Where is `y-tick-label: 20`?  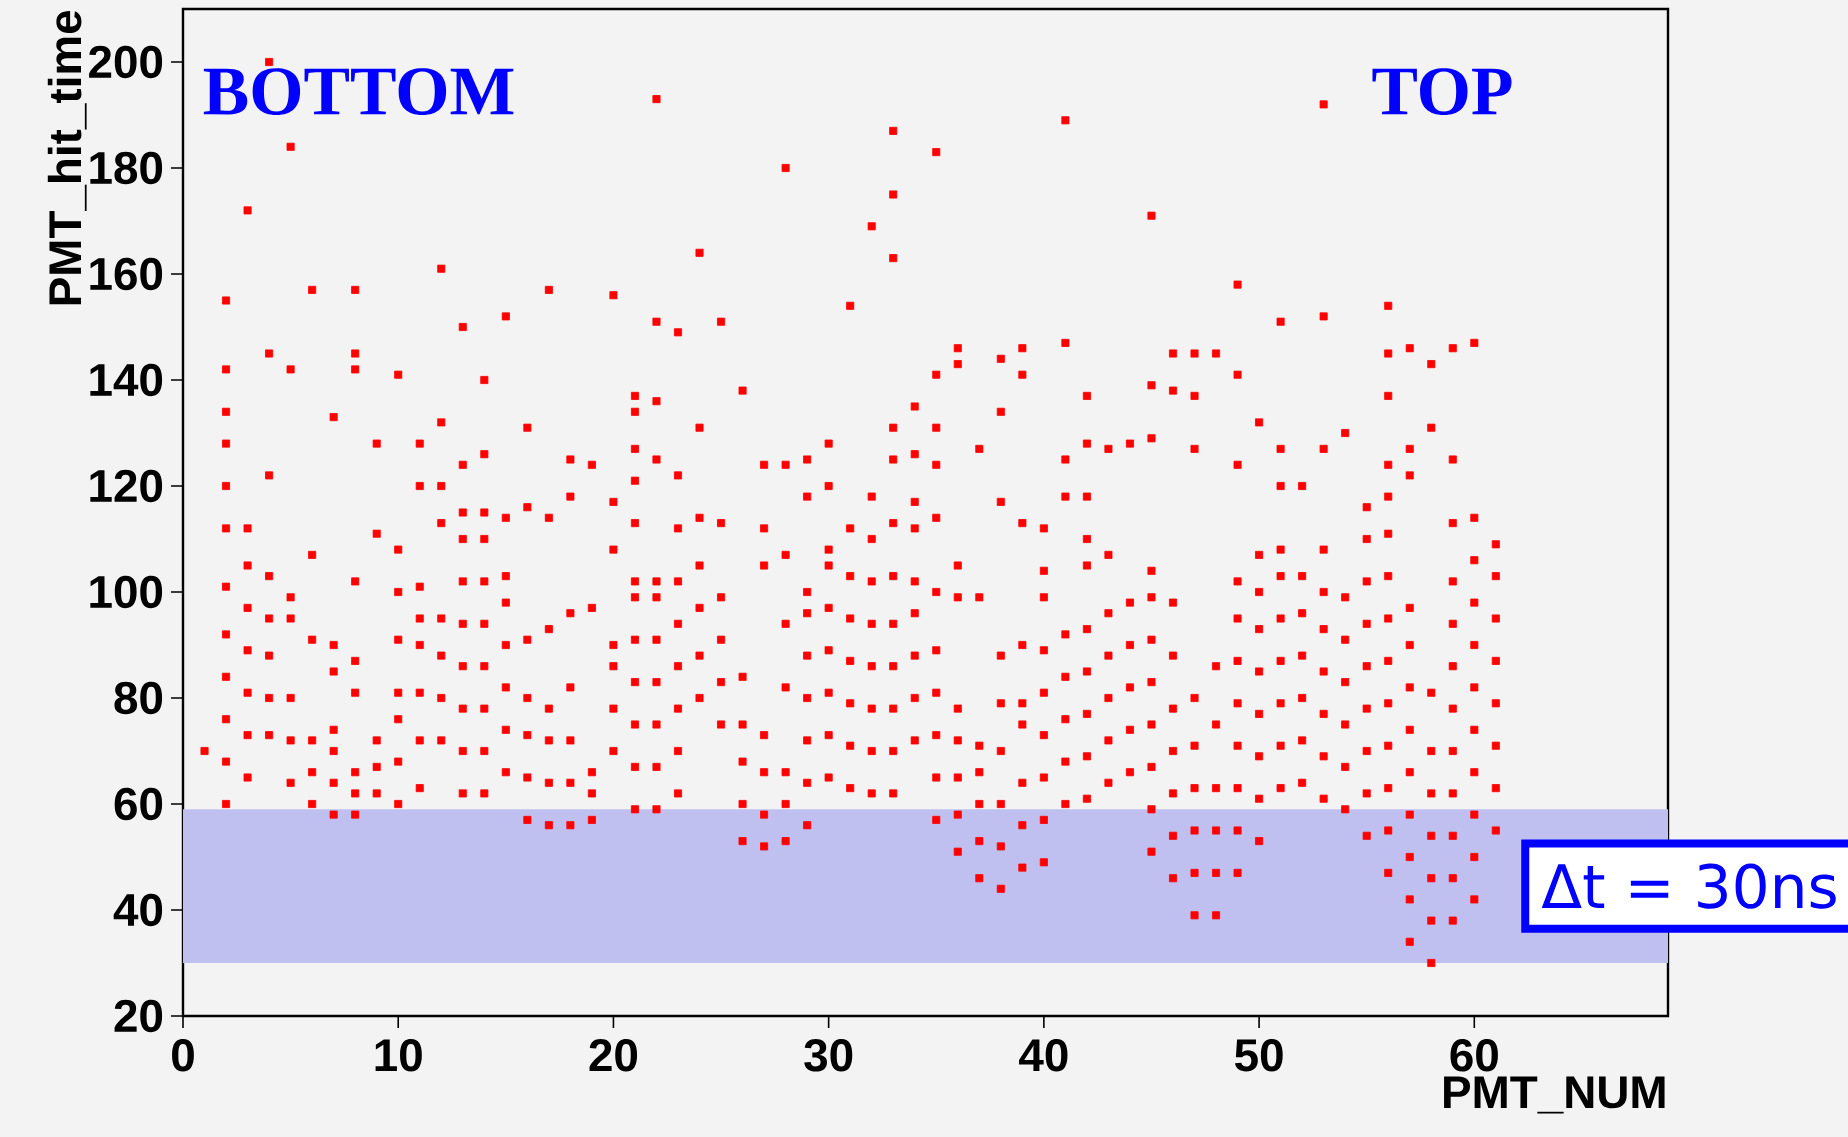
y-tick-label: 20 is located at coordinates (138, 1016).